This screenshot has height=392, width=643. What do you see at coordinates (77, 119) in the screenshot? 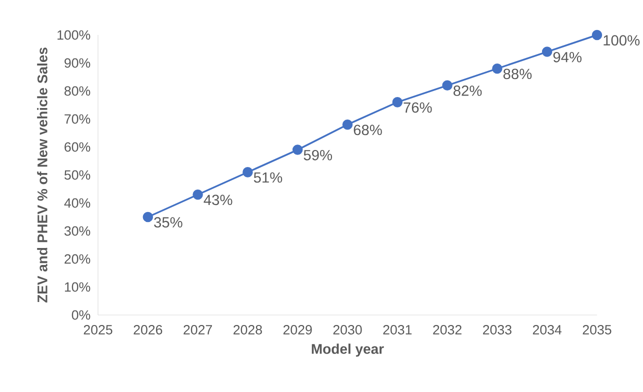
I see `y-tick-label: 70%` at bounding box center [77, 119].